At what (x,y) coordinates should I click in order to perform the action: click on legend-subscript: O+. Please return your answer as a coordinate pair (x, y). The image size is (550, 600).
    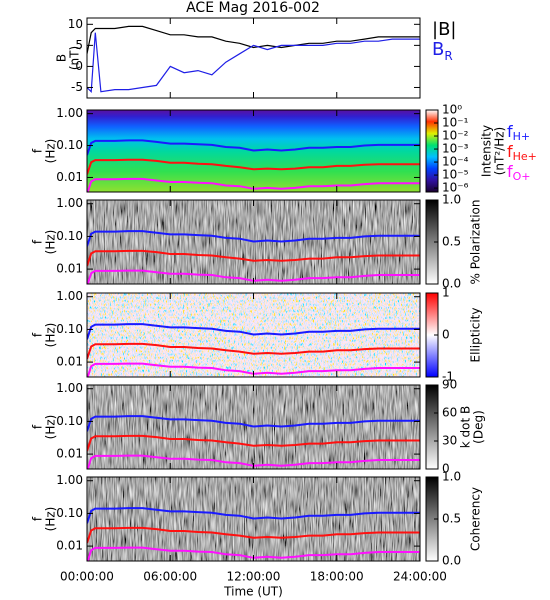
    Looking at the image, I should click on (522, 176).